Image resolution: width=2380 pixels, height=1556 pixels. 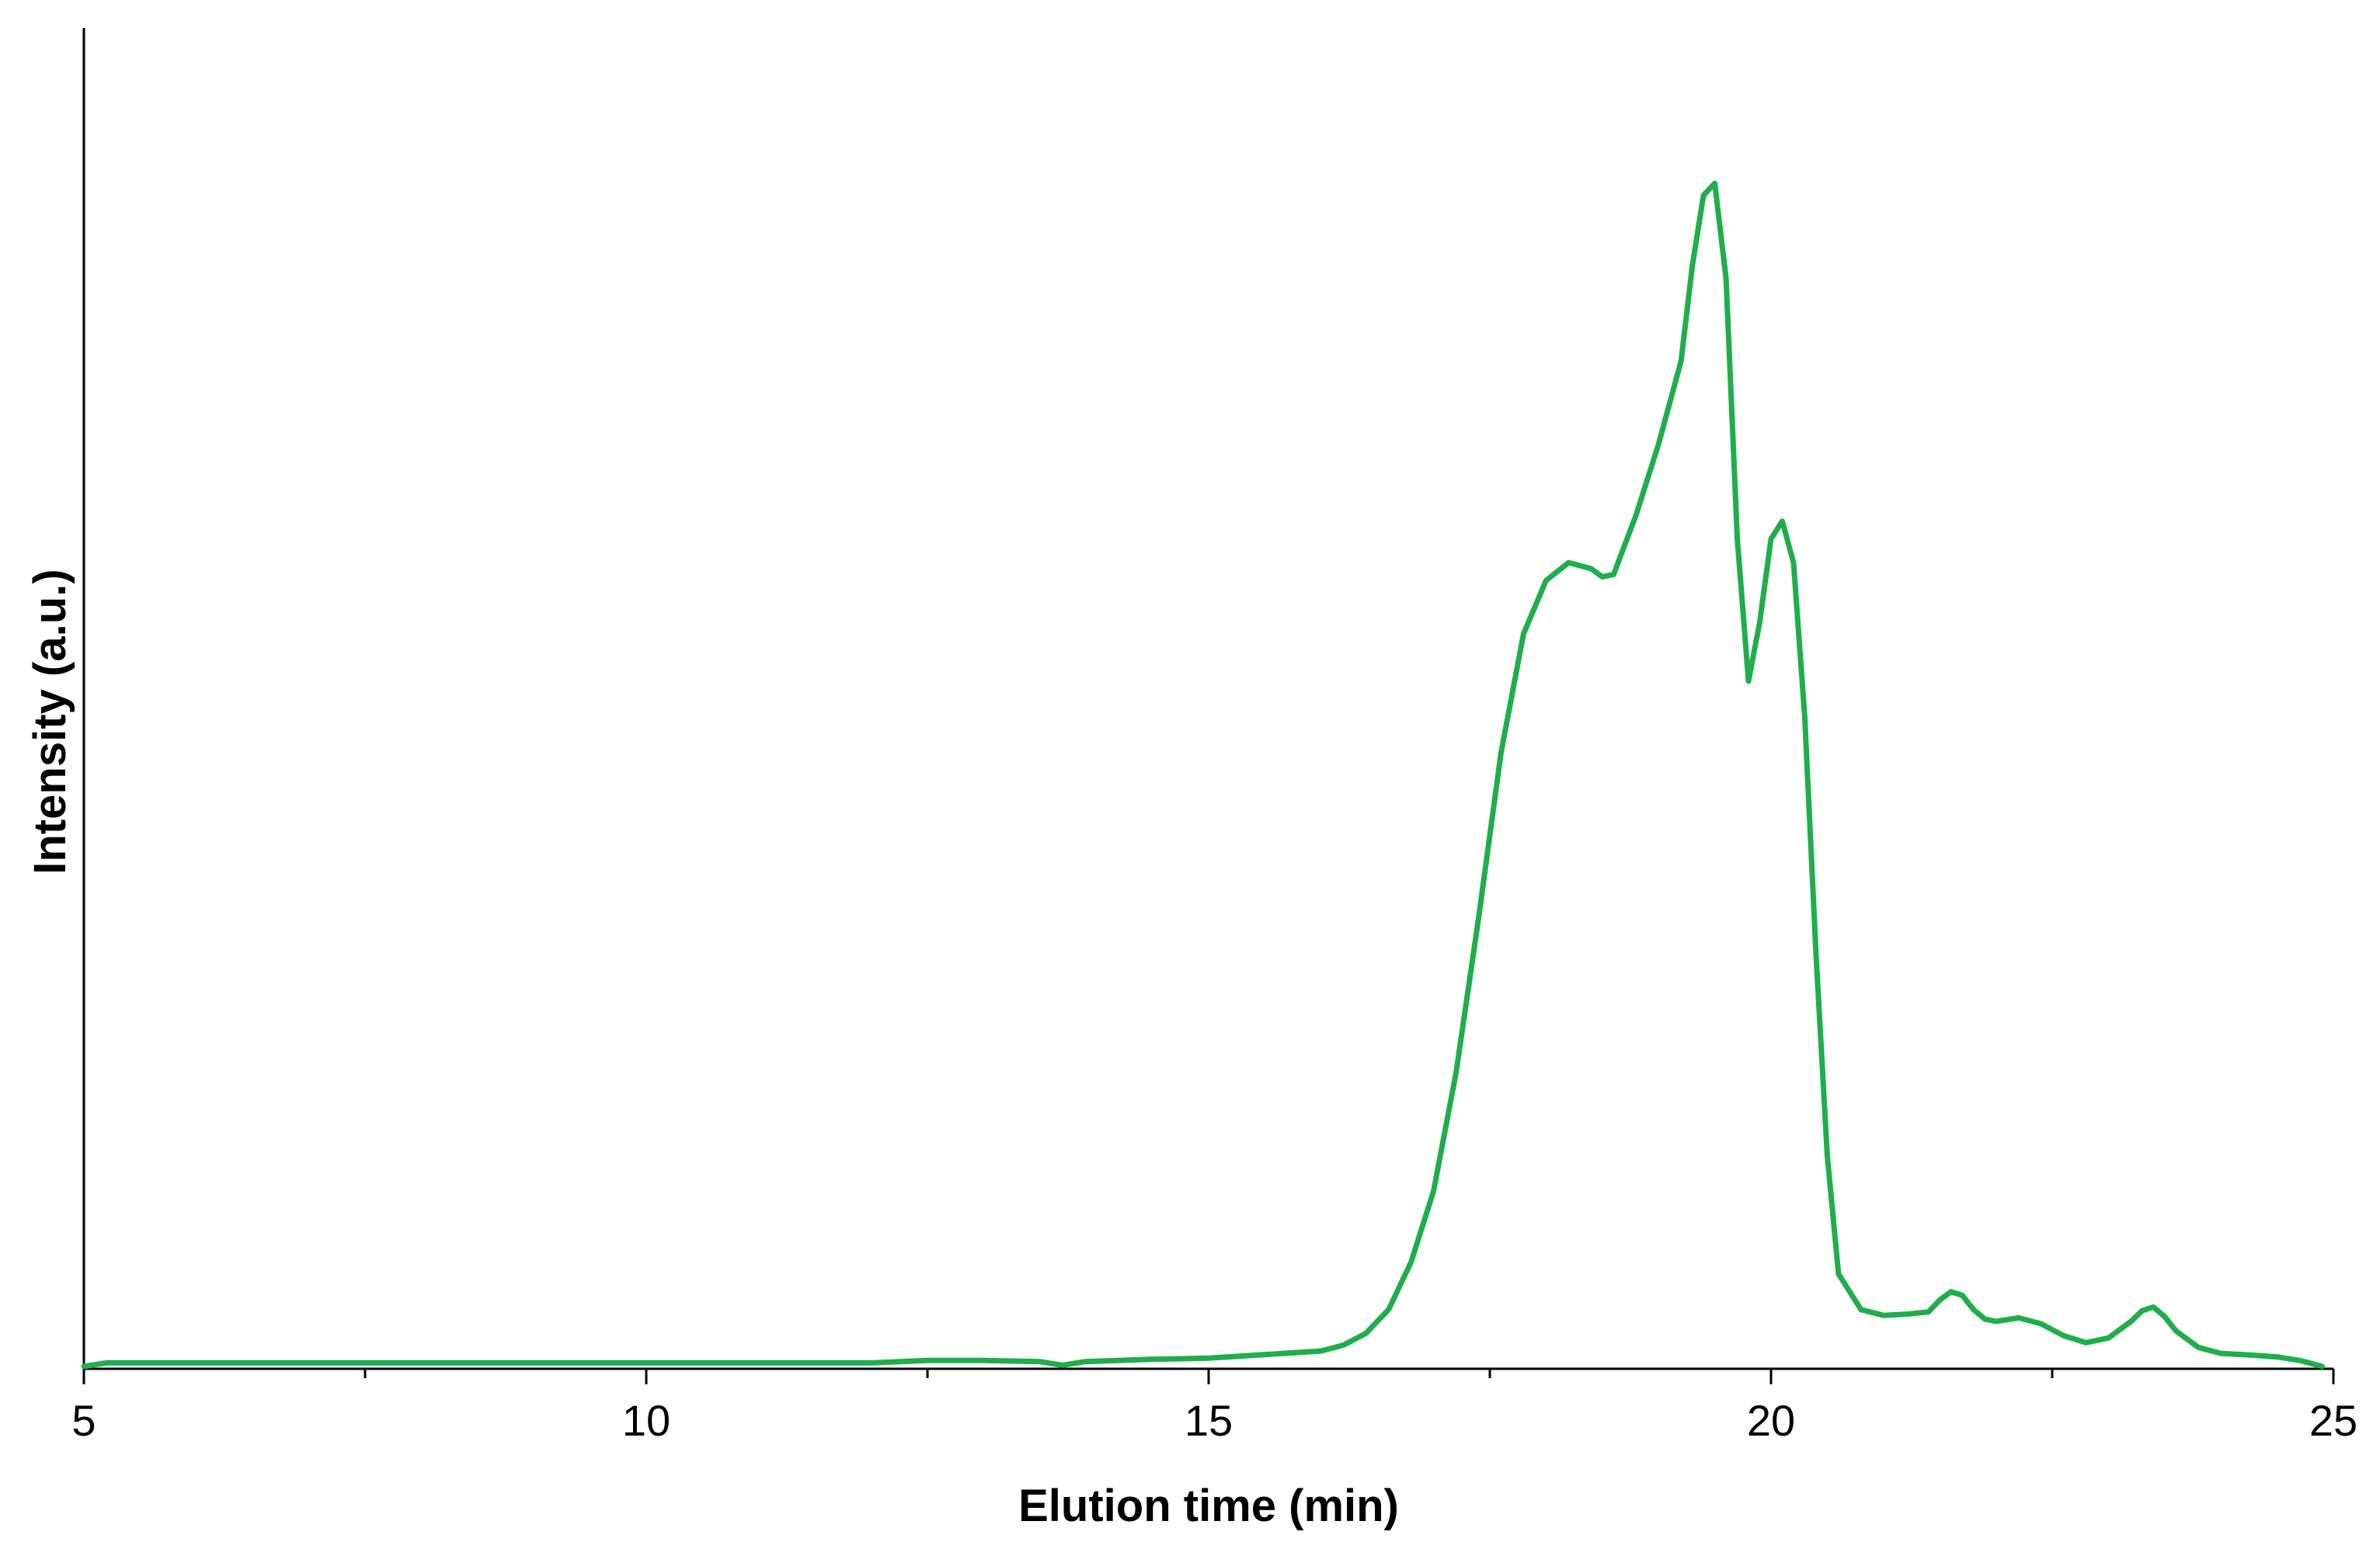 What do you see at coordinates (1771, 1421) in the screenshot?
I see `x-tick-label: 20` at bounding box center [1771, 1421].